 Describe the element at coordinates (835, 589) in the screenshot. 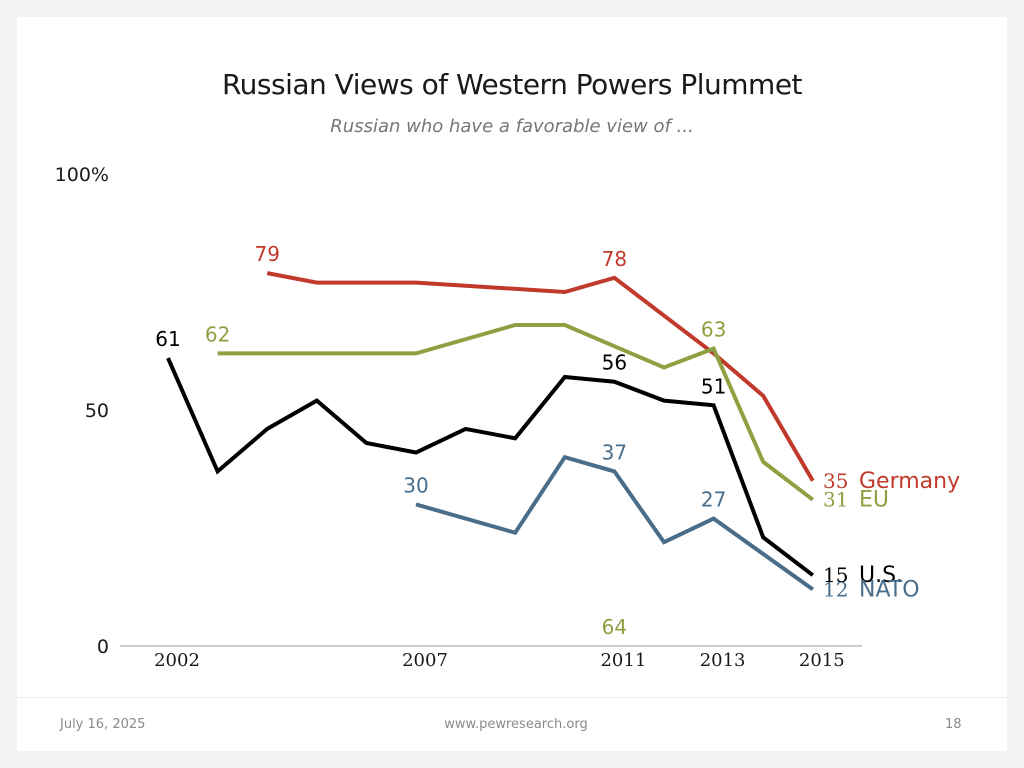

I see `end-value-label: 12` at that location.